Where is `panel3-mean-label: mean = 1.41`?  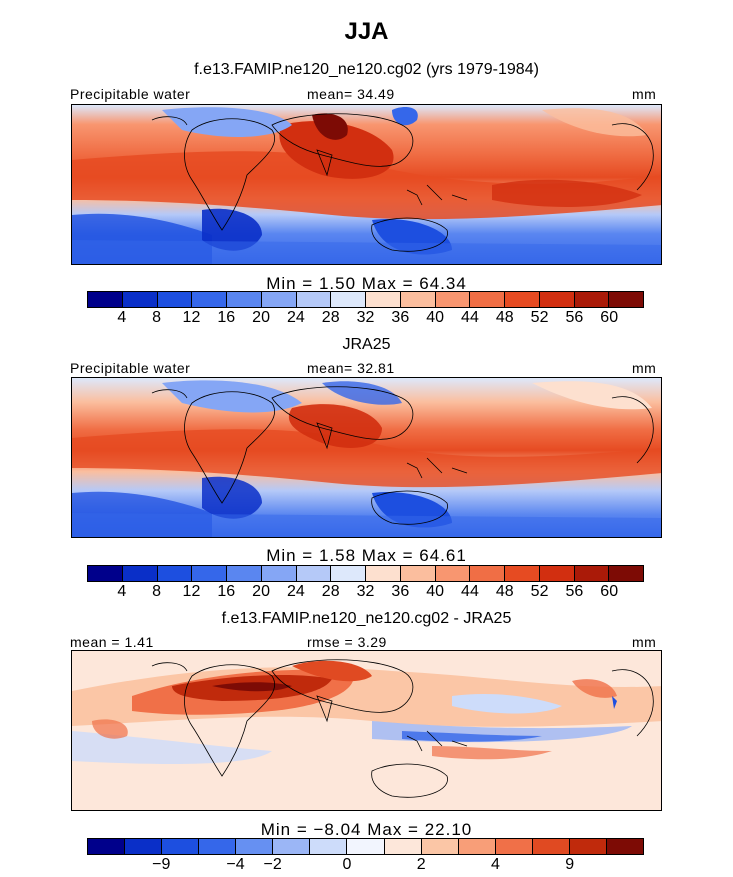
panel3-mean-label: mean = 1.41 is located at coordinates (112, 642).